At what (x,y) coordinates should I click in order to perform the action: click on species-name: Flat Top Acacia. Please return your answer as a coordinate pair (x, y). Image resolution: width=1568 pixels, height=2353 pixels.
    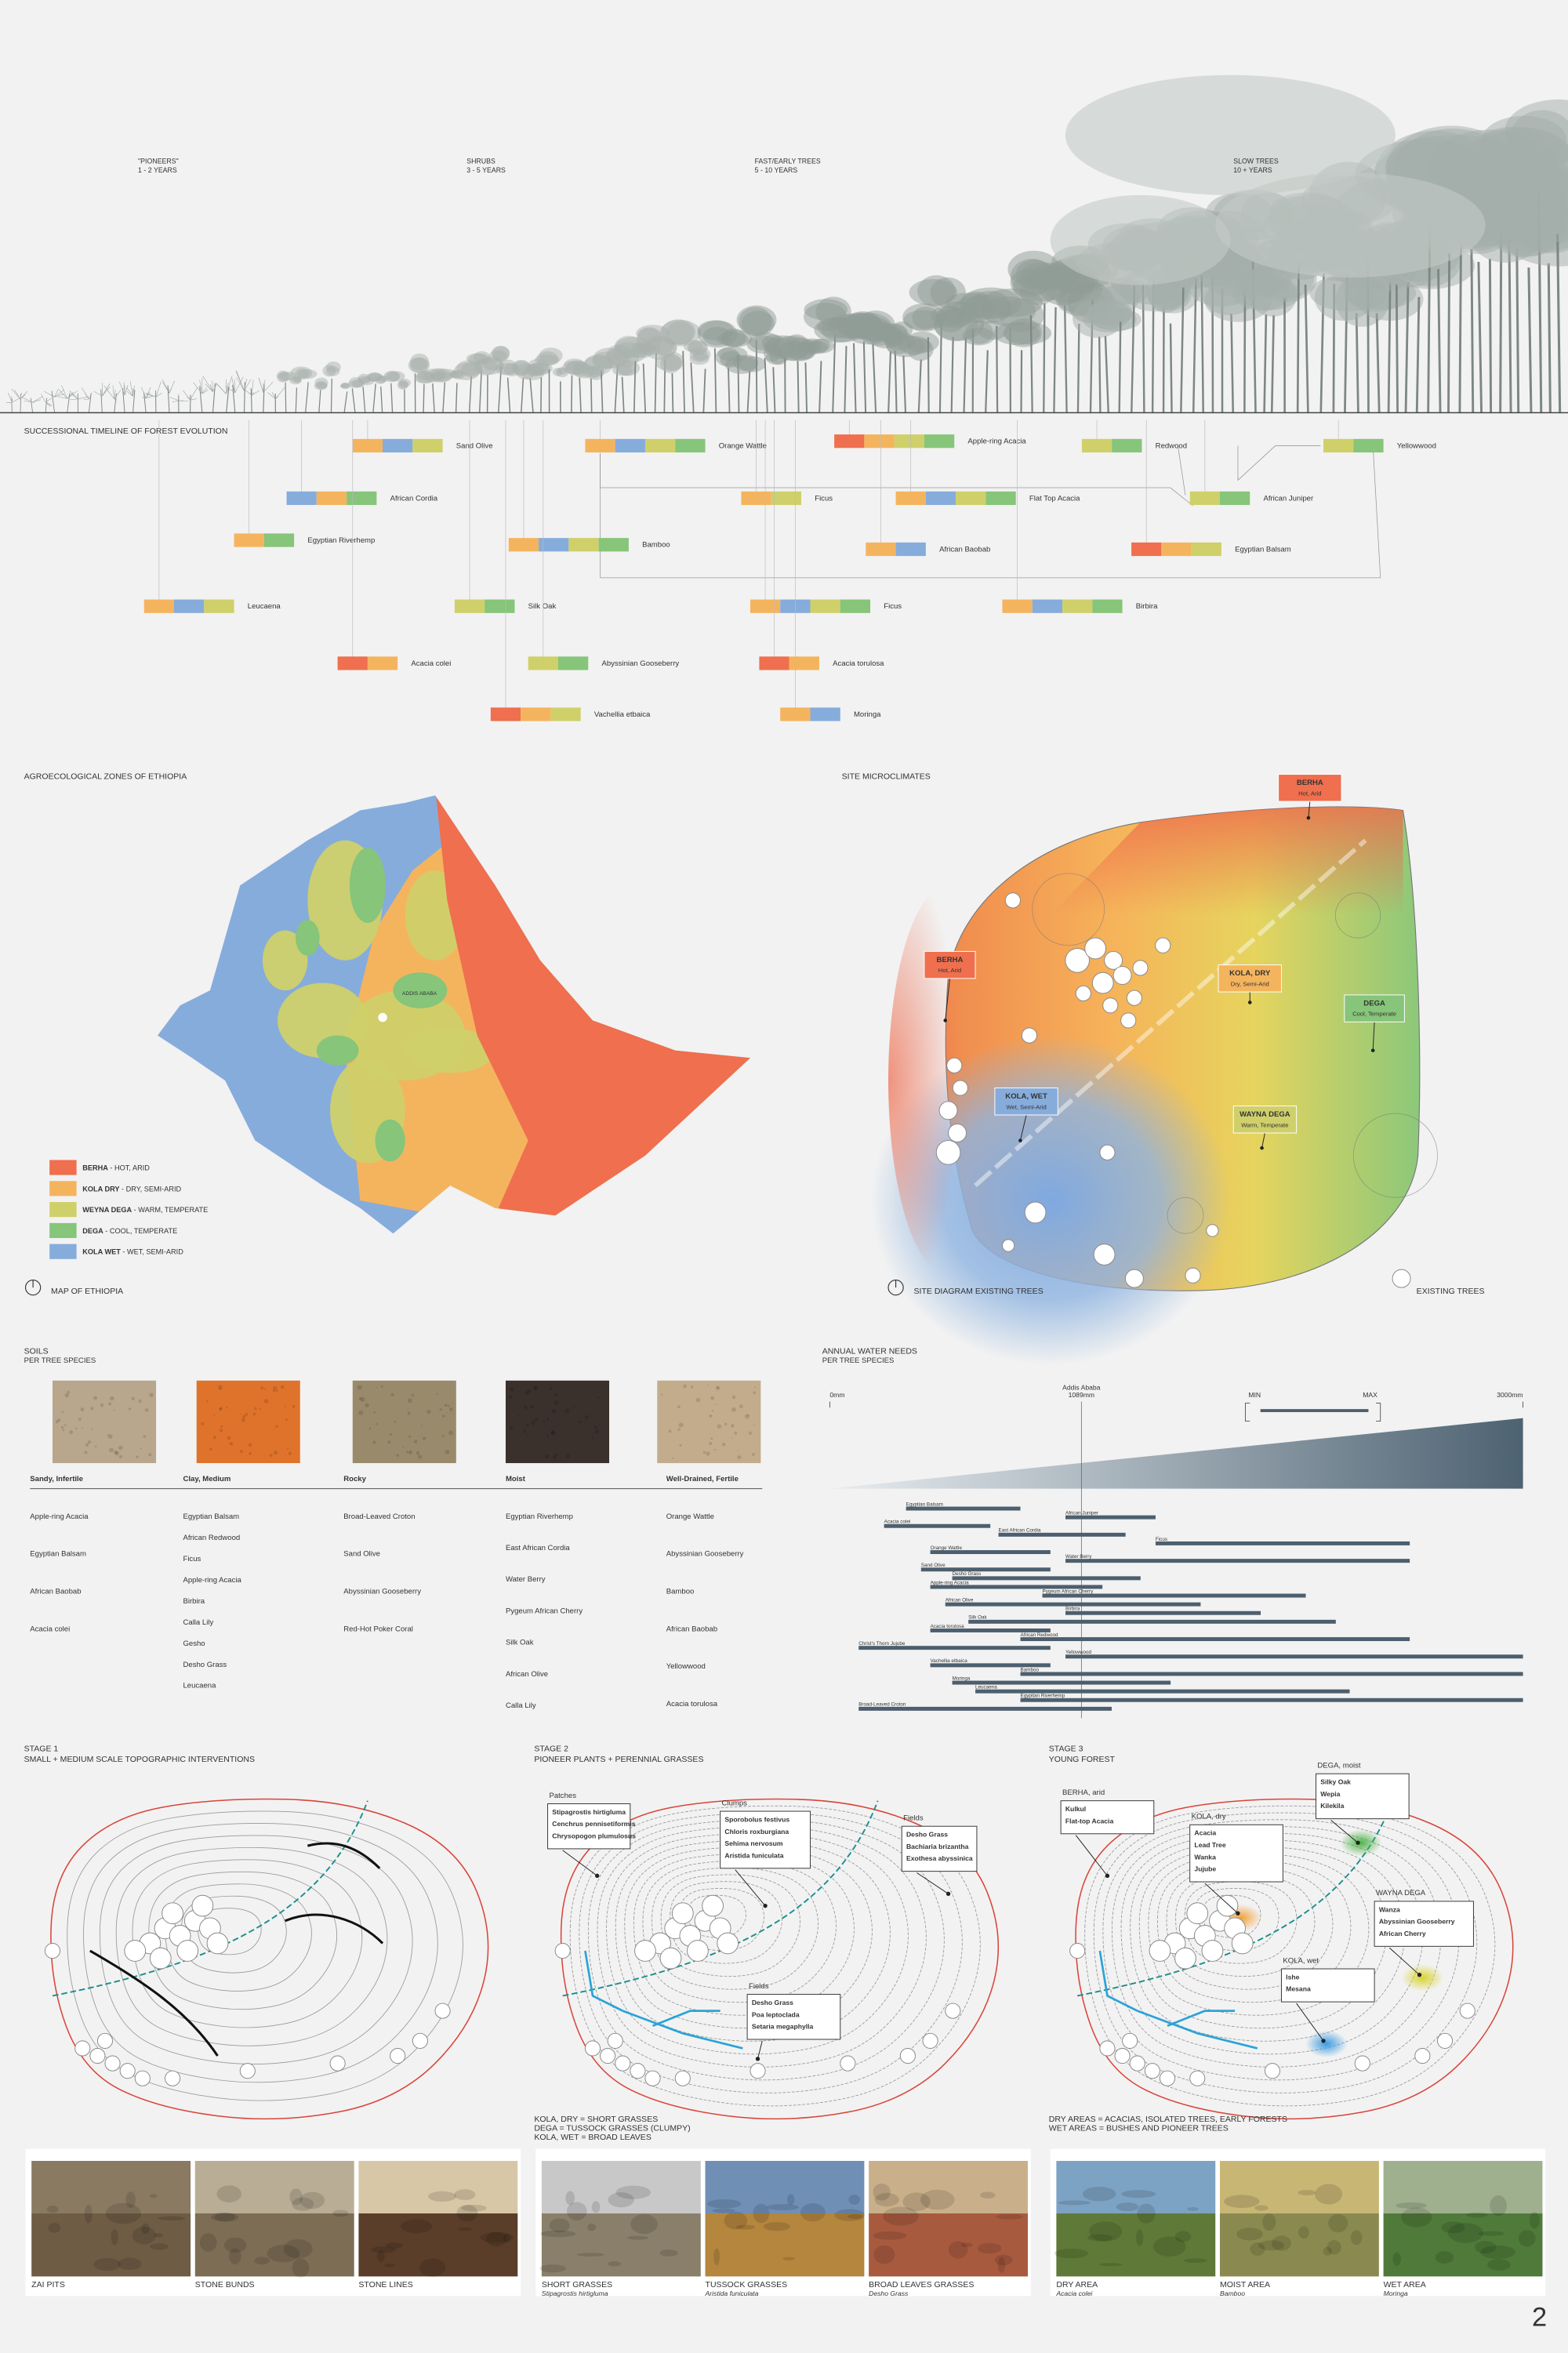
    Looking at the image, I should click on (1054, 498).